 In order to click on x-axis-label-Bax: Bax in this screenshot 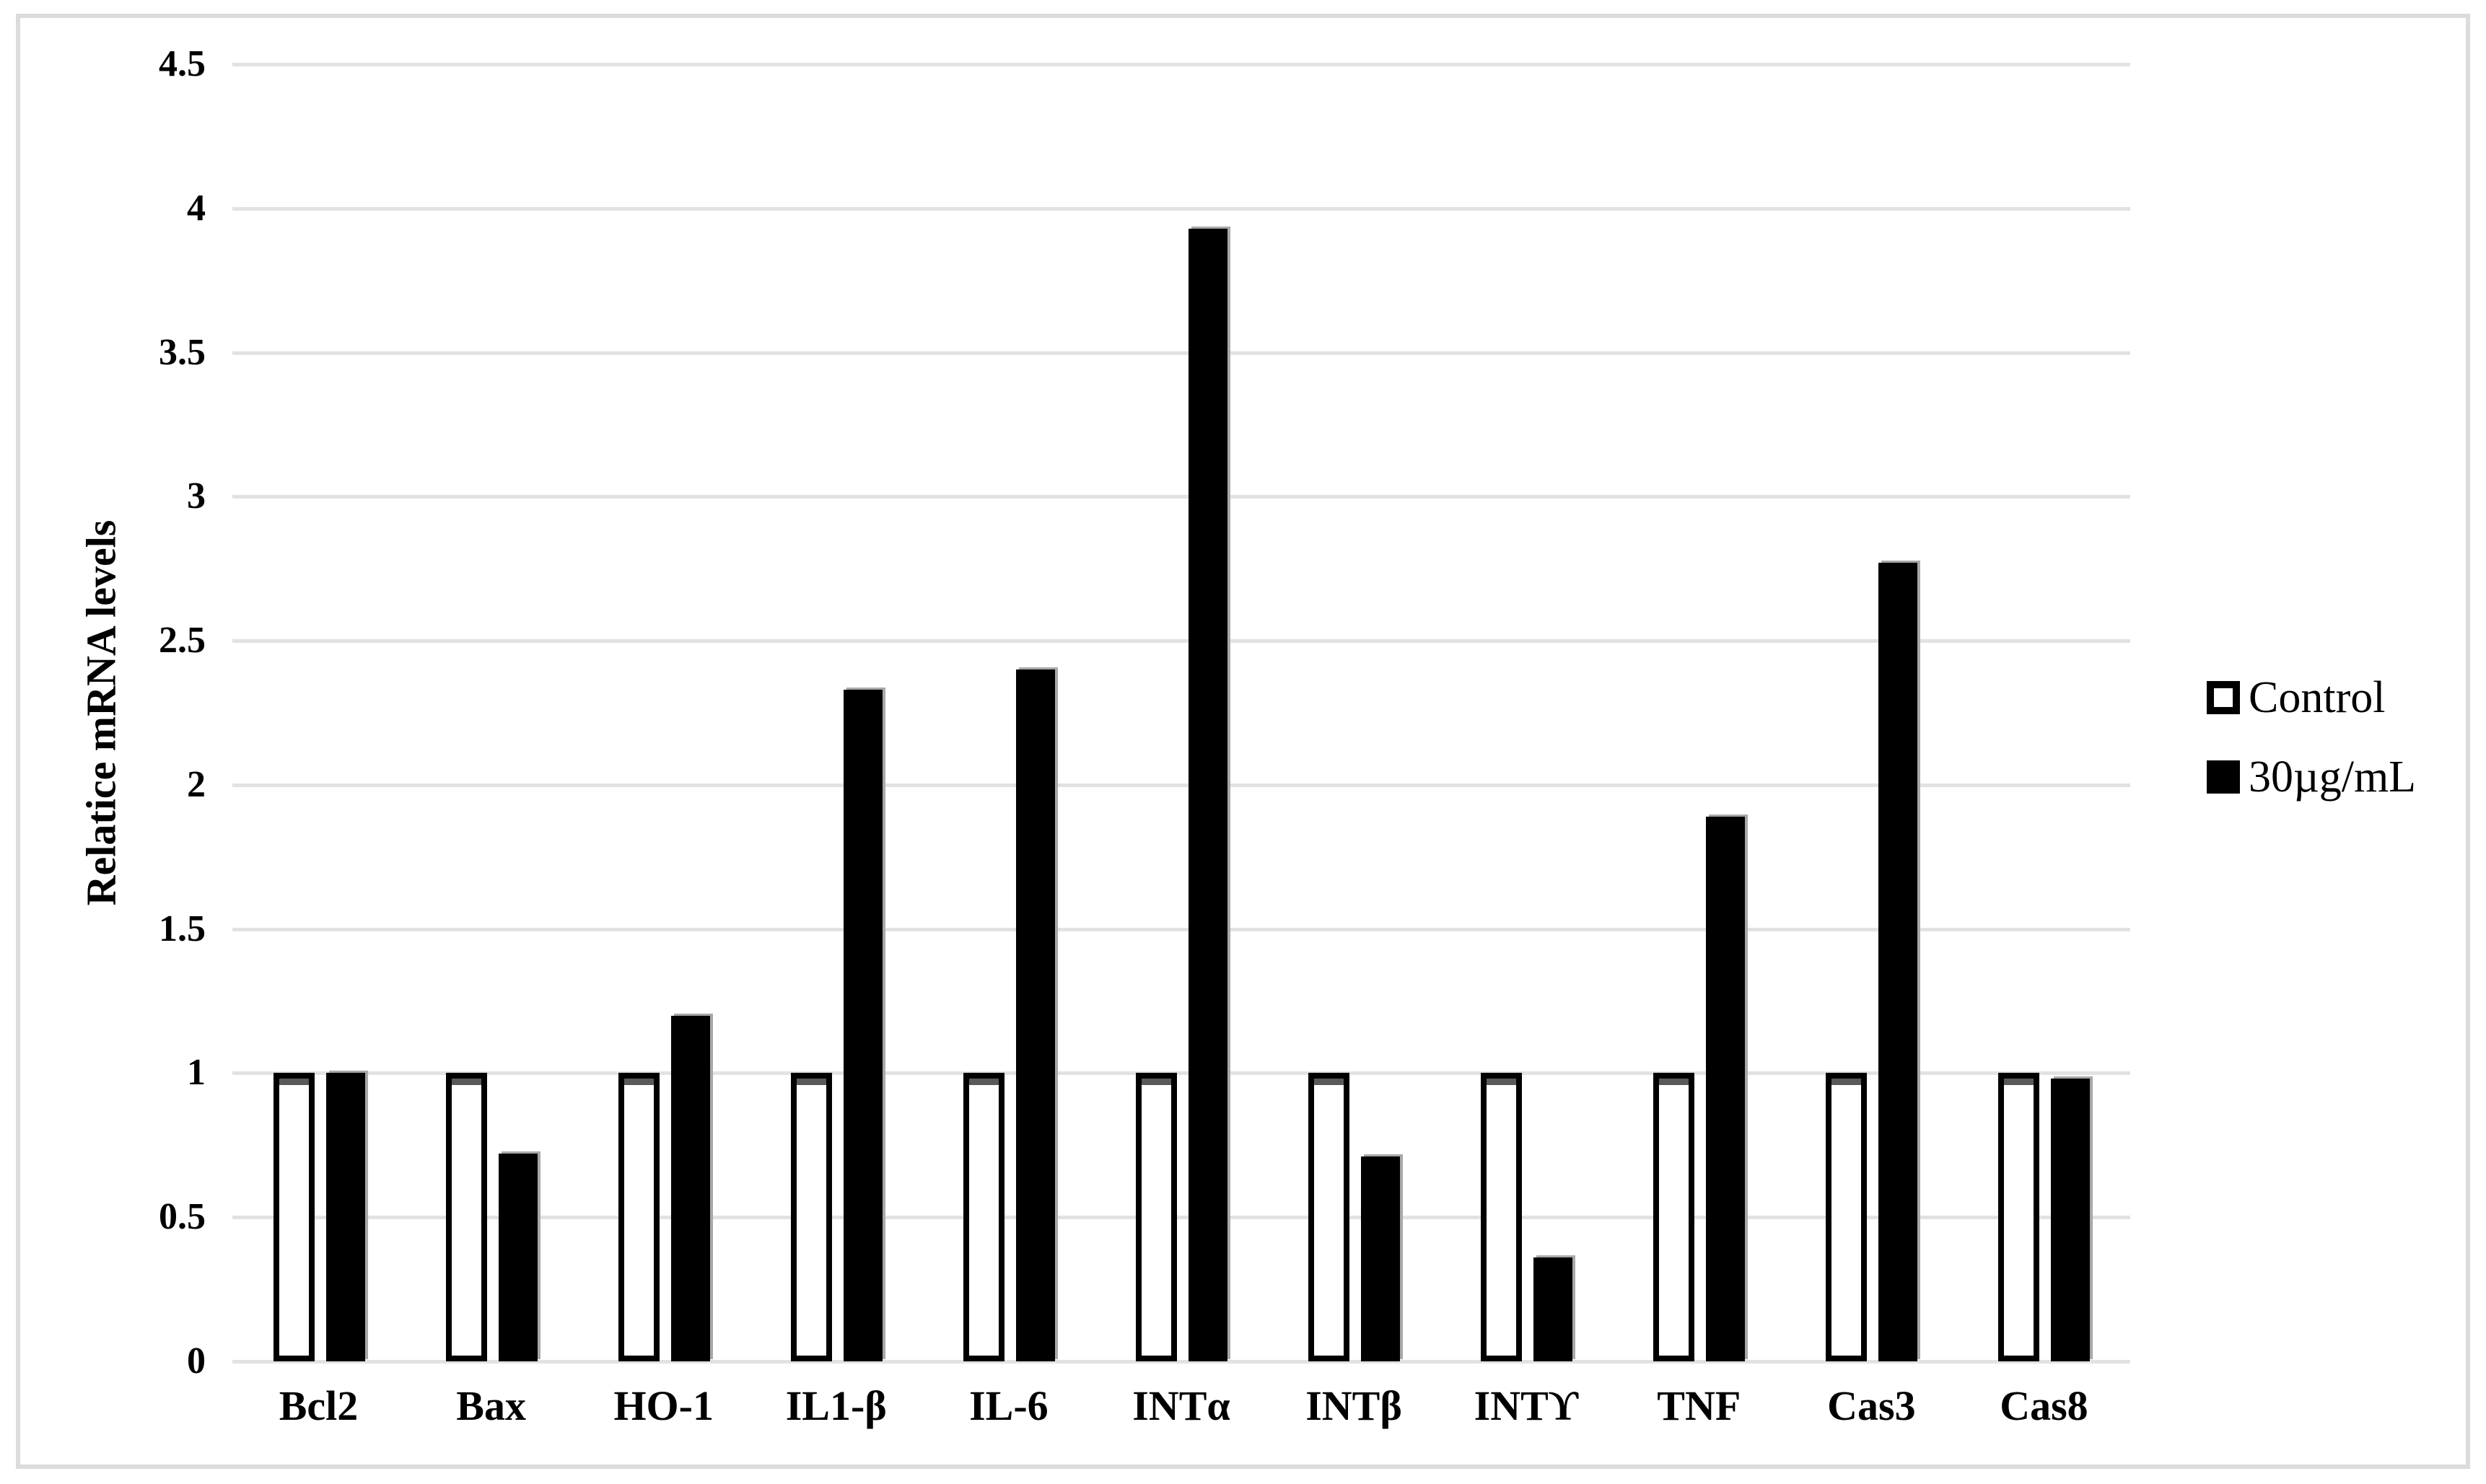, I will do `click(491, 1405)`.